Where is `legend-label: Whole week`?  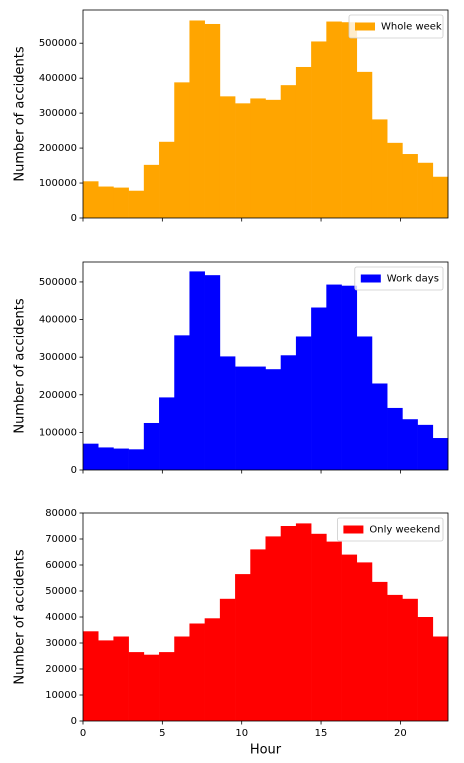
legend-label: Whole week is located at coordinates (411, 27).